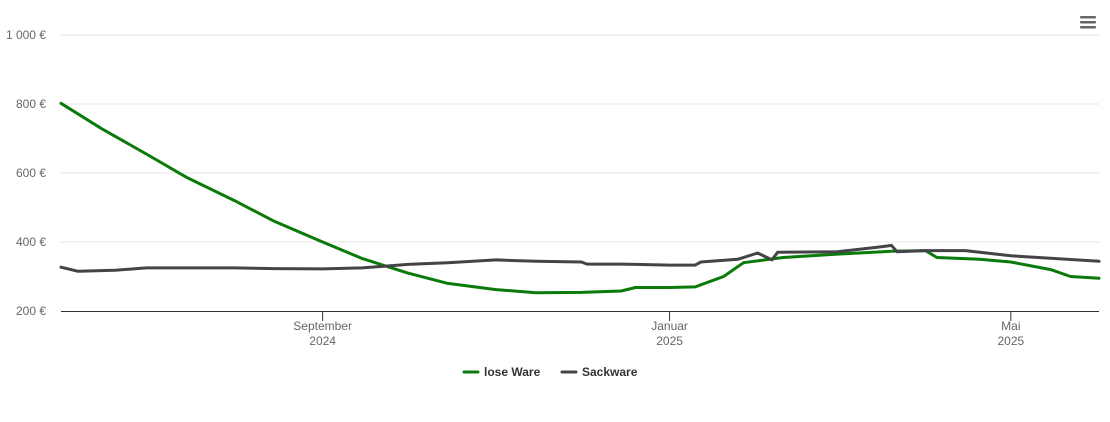 The width and height of the screenshot is (1110, 422). What do you see at coordinates (31, 311) in the screenshot?
I see `y-tick-label: 200 €` at bounding box center [31, 311].